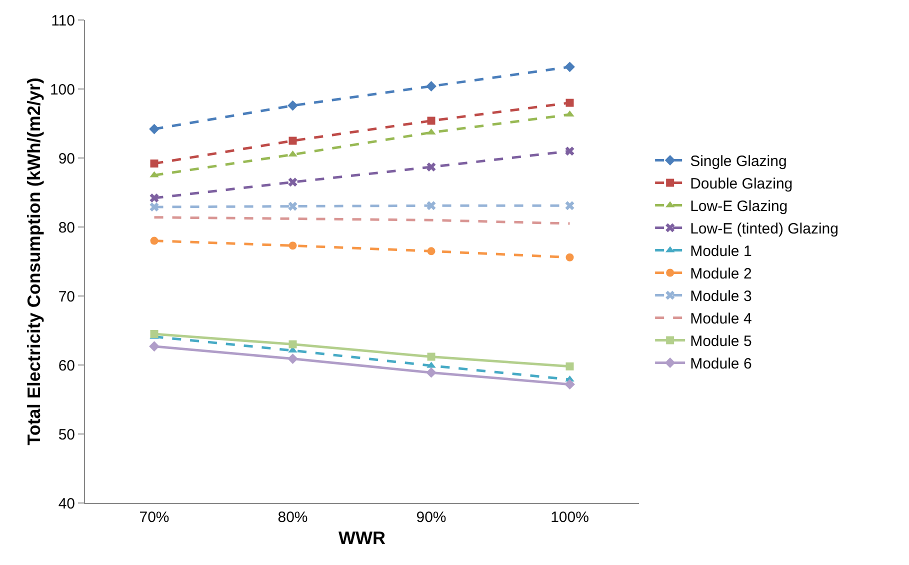 The height and width of the screenshot is (565, 909). Describe the element at coordinates (66, 503) in the screenshot. I see `y-tick-label: 40` at that location.